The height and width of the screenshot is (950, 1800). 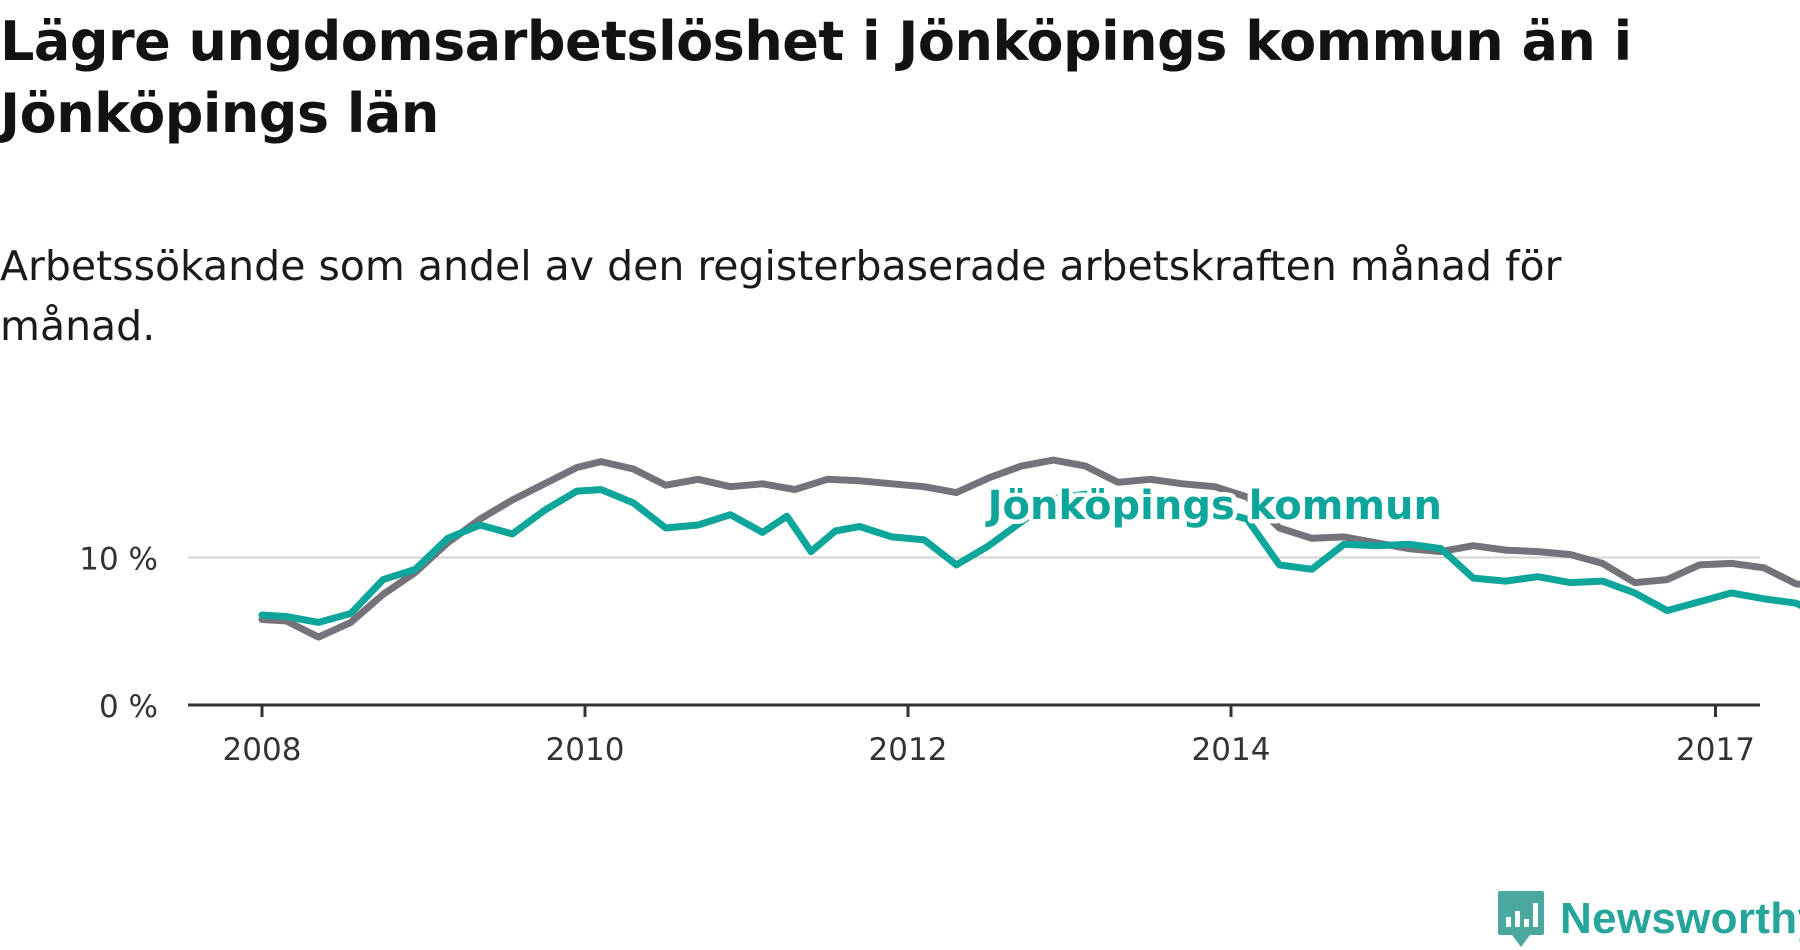 What do you see at coordinates (262, 750) in the screenshot?
I see `x-tick-label: 2008` at bounding box center [262, 750].